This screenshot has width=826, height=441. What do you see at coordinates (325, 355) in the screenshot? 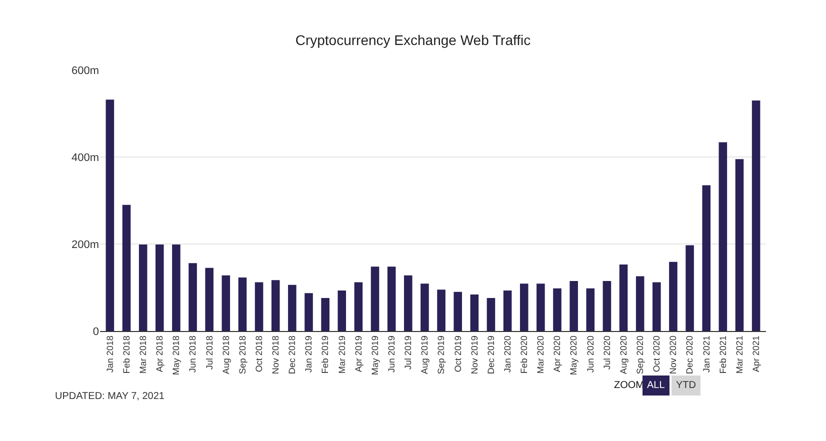
I see `x-tick-label: Feb 2019` at bounding box center [325, 355].